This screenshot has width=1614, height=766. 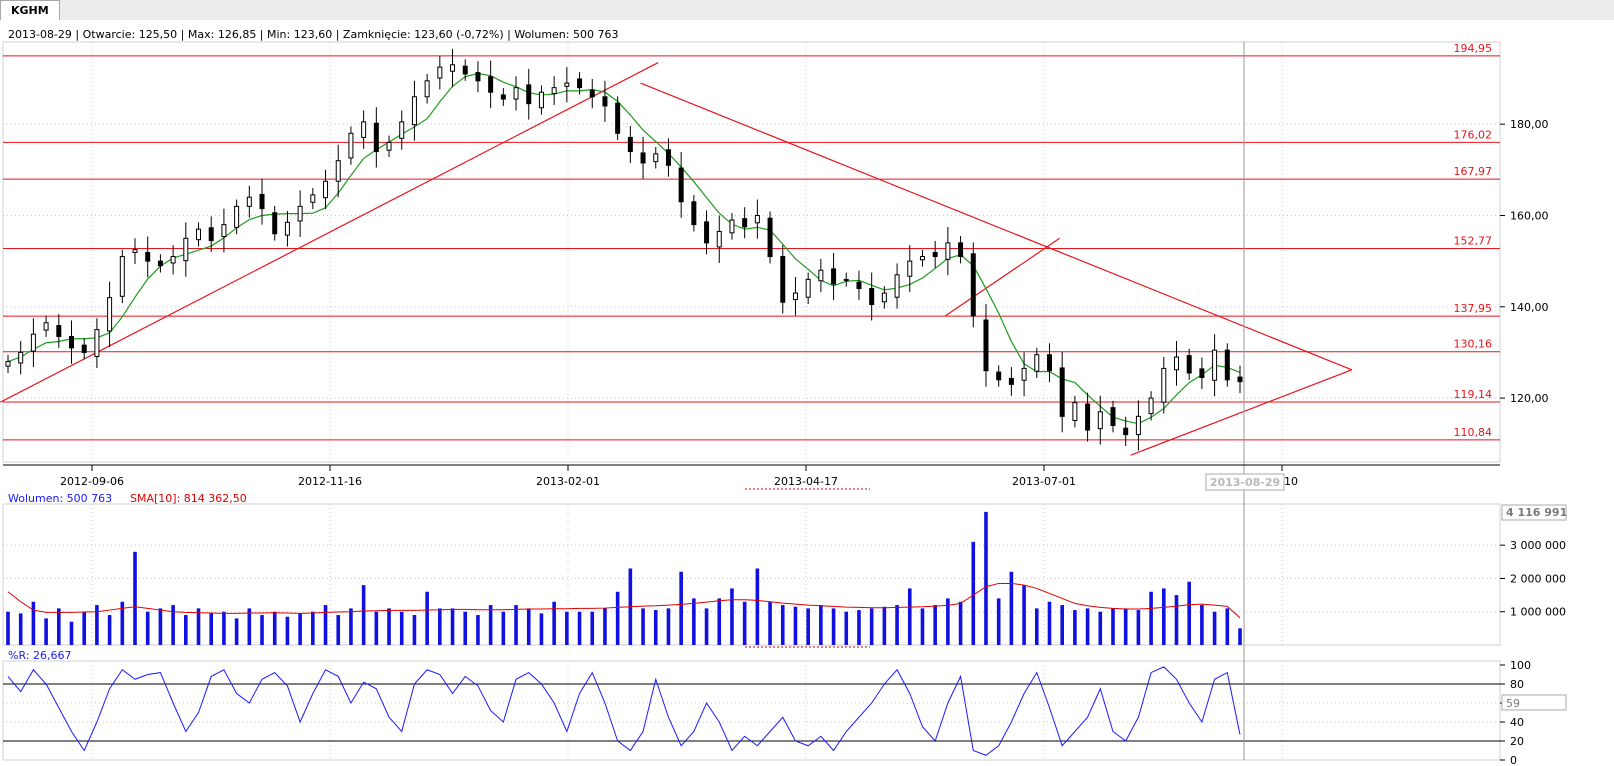 What do you see at coordinates (1517, 741) in the screenshot?
I see `wr-tick-label: 20` at bounding box center [1517, 741].